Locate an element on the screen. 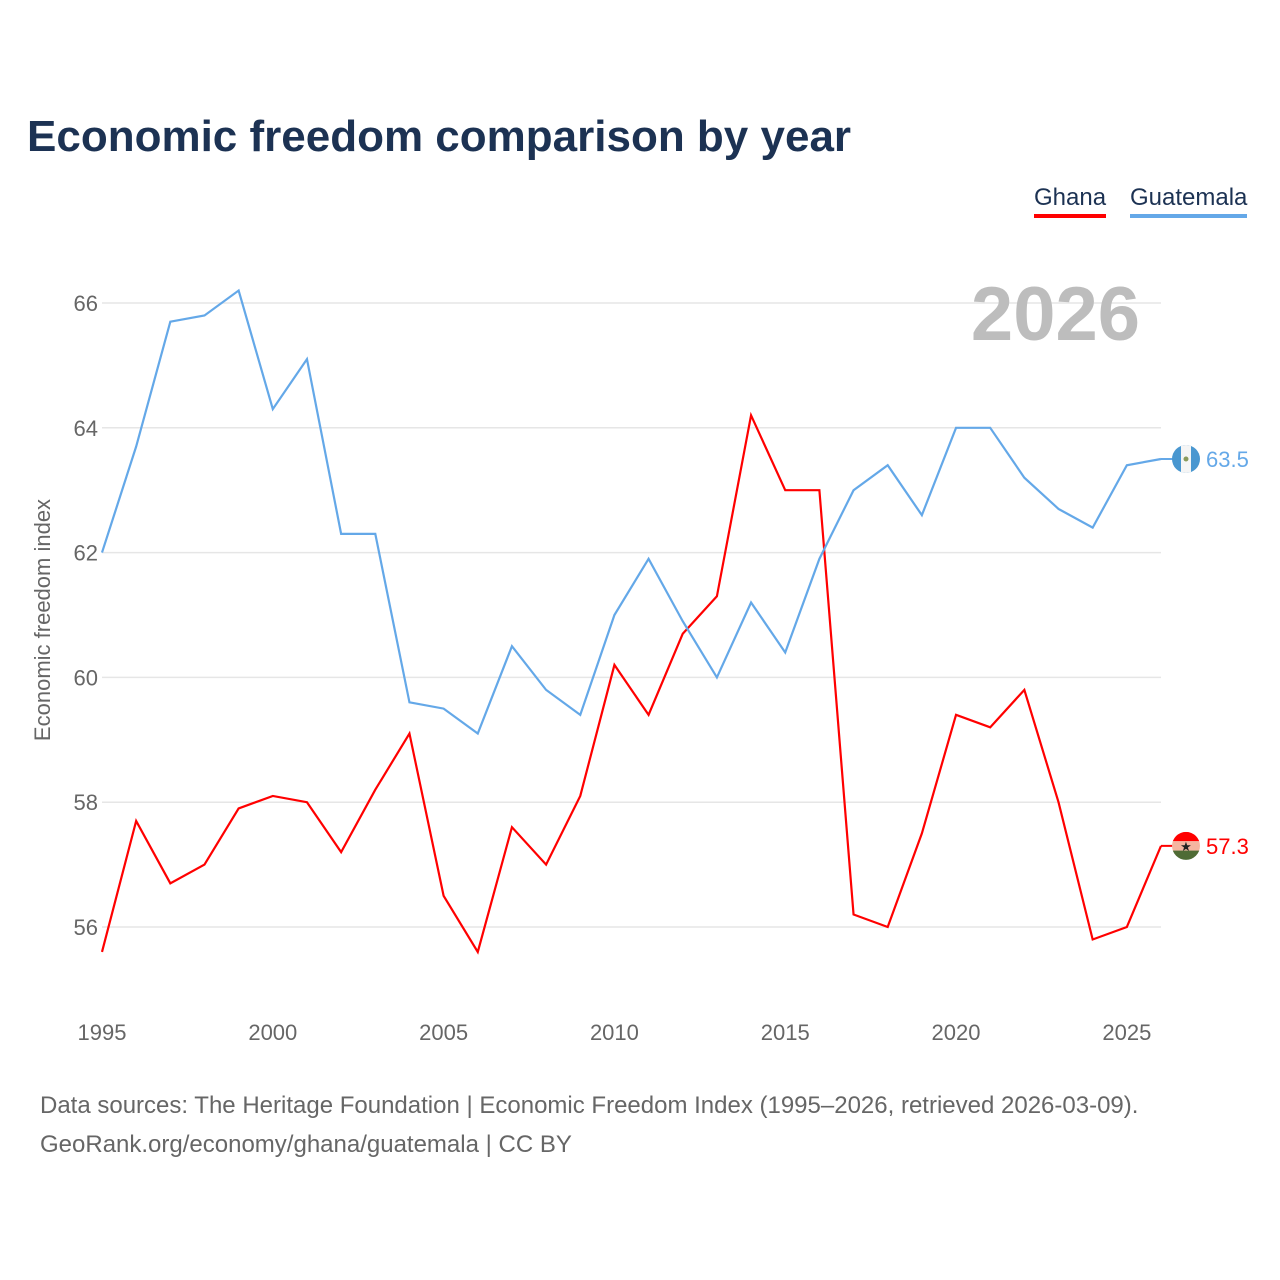  x-tick-label: 2000 is located at coordinates (272, 1032).